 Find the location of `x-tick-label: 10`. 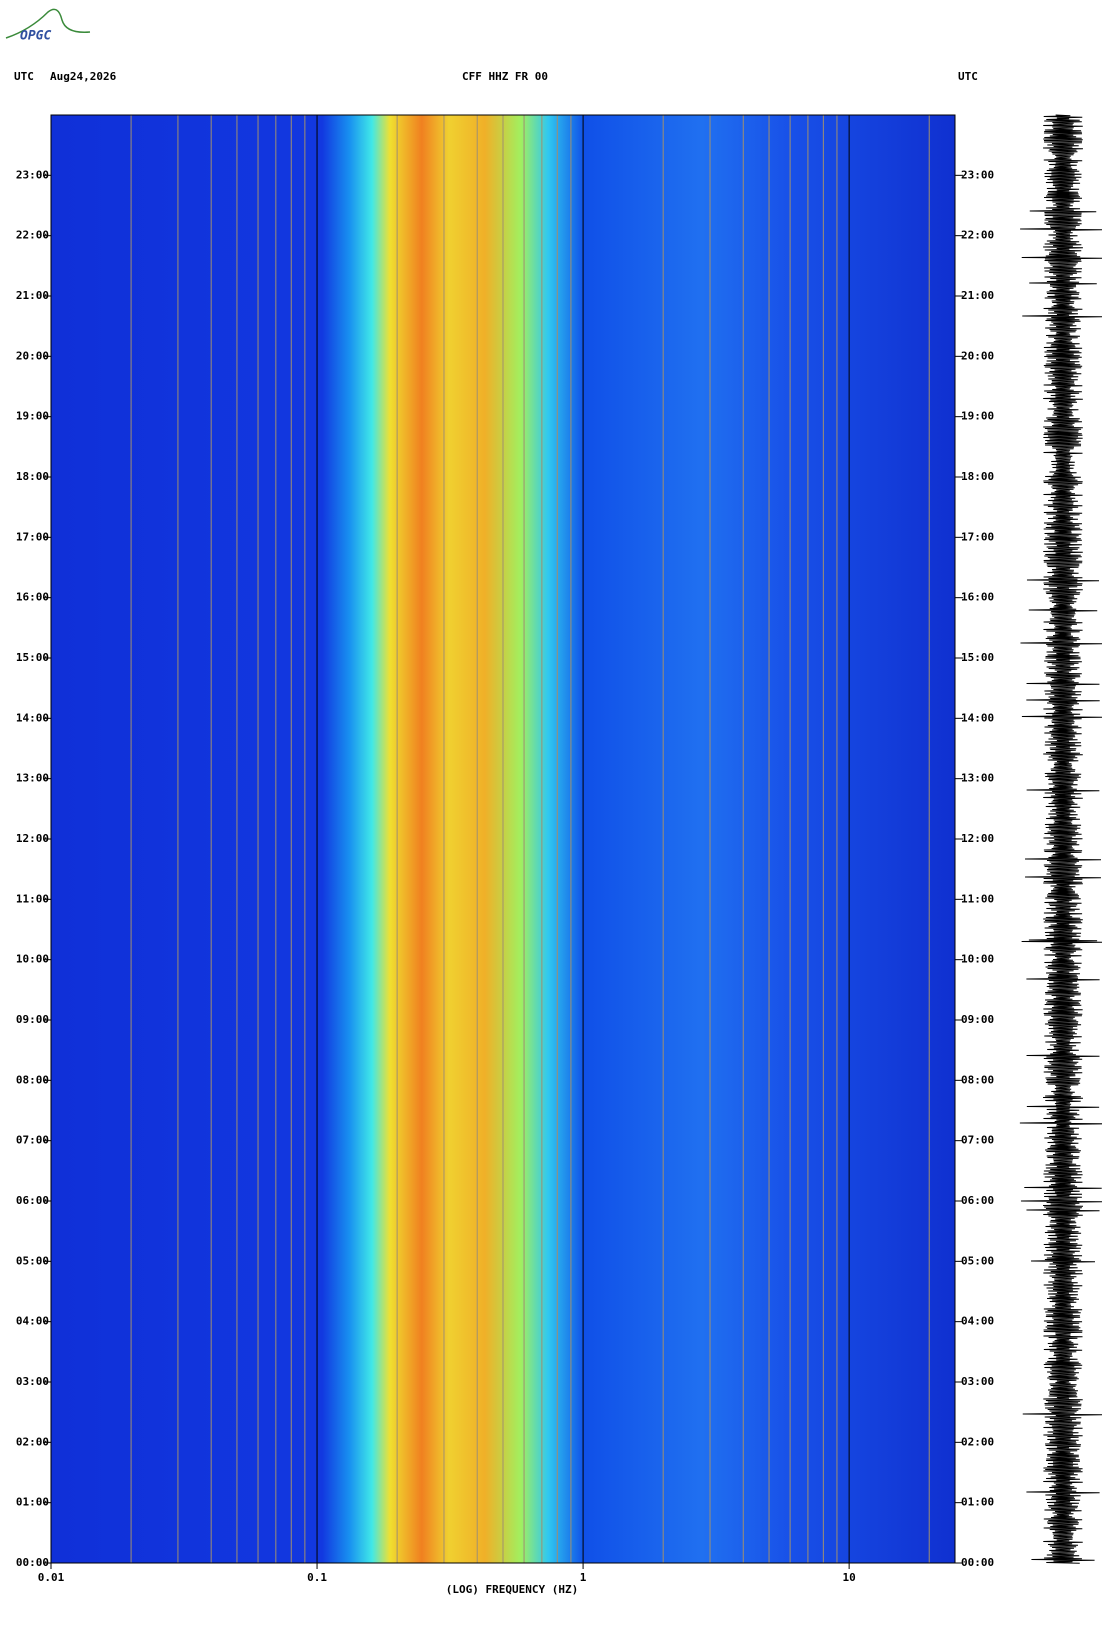

x-tick-label: 10 is located at coordinates (849, 1577).